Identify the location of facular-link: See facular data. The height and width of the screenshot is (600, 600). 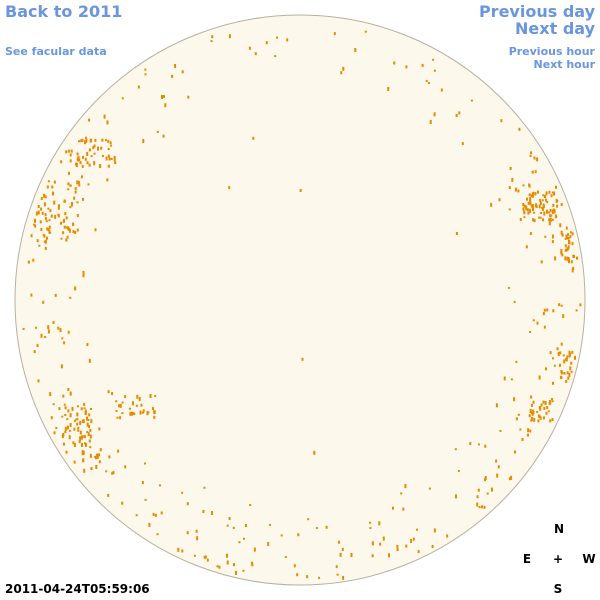
(56, 51).